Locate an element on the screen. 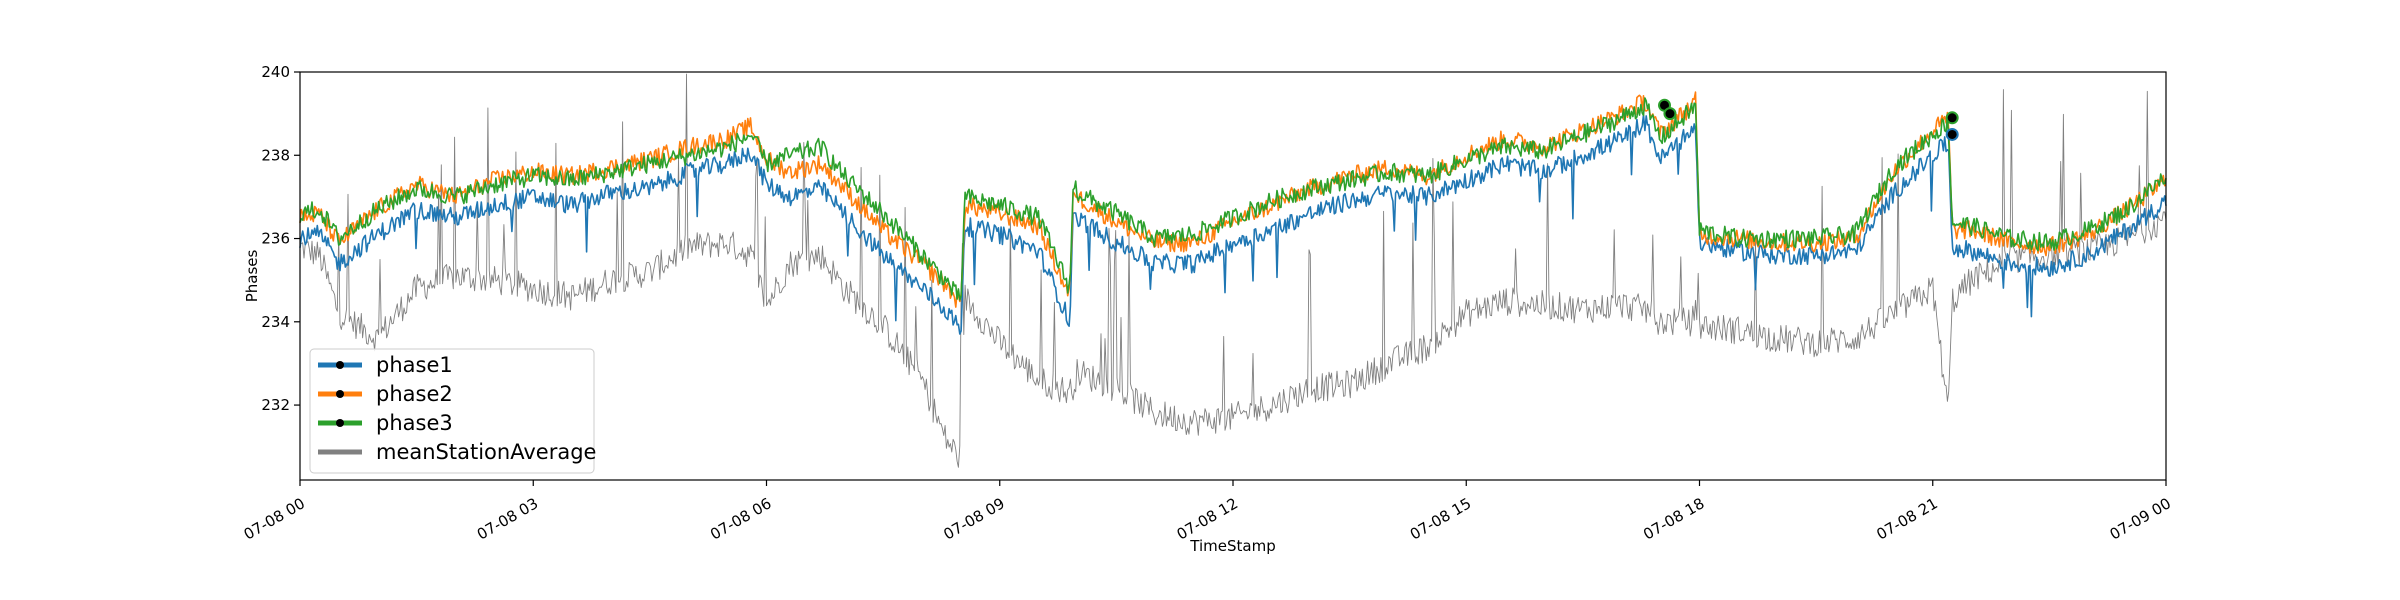 This screenshot has width=2400, height=600. y-tick-label: 238 is located at coordinates (275, 155).